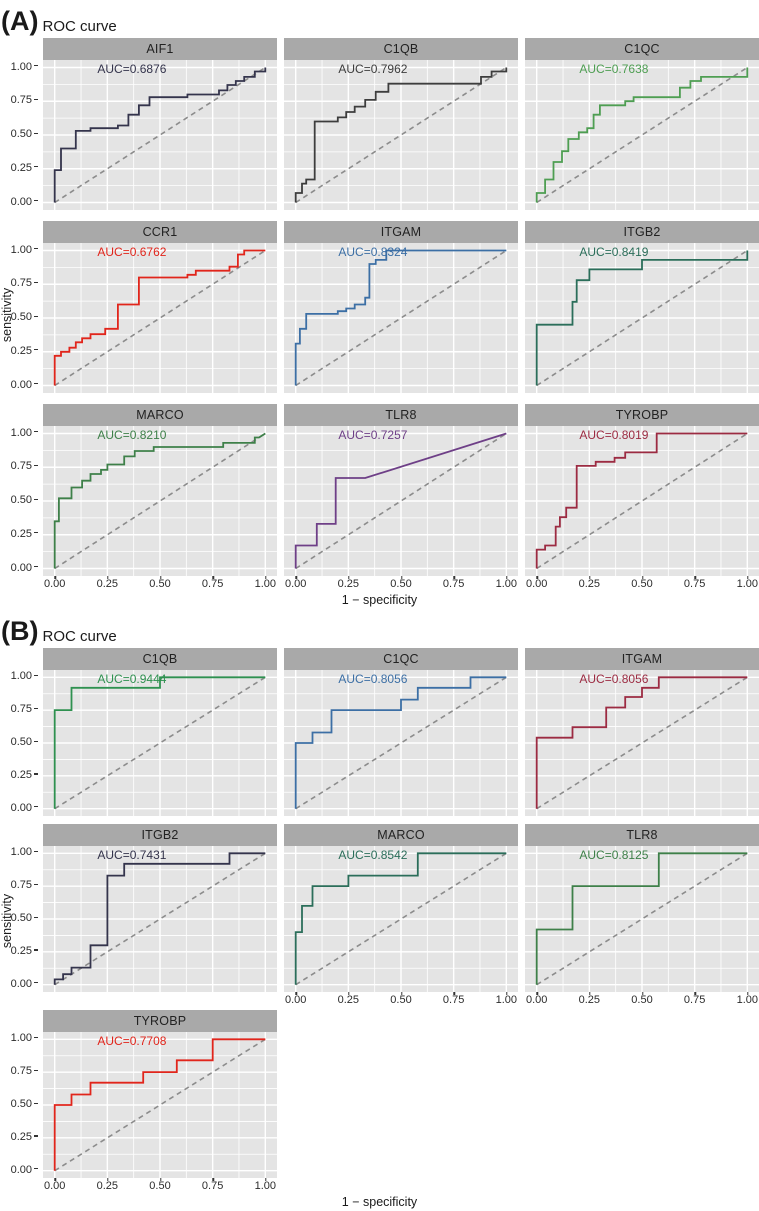 The height and width of the screenshot is (1211, 759). I want to click on roc-plot-area: AUC=0.8056, so click(642, 743).